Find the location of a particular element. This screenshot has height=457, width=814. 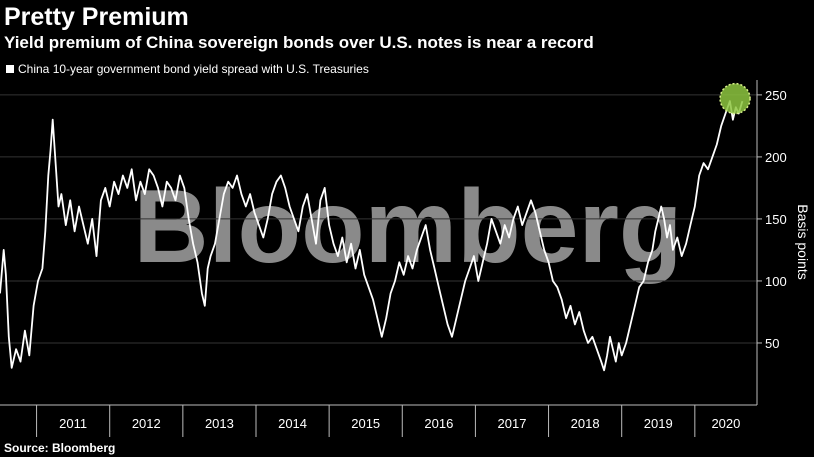

x-tick-label-2018: 2018 is located at coordinates (585, 423).